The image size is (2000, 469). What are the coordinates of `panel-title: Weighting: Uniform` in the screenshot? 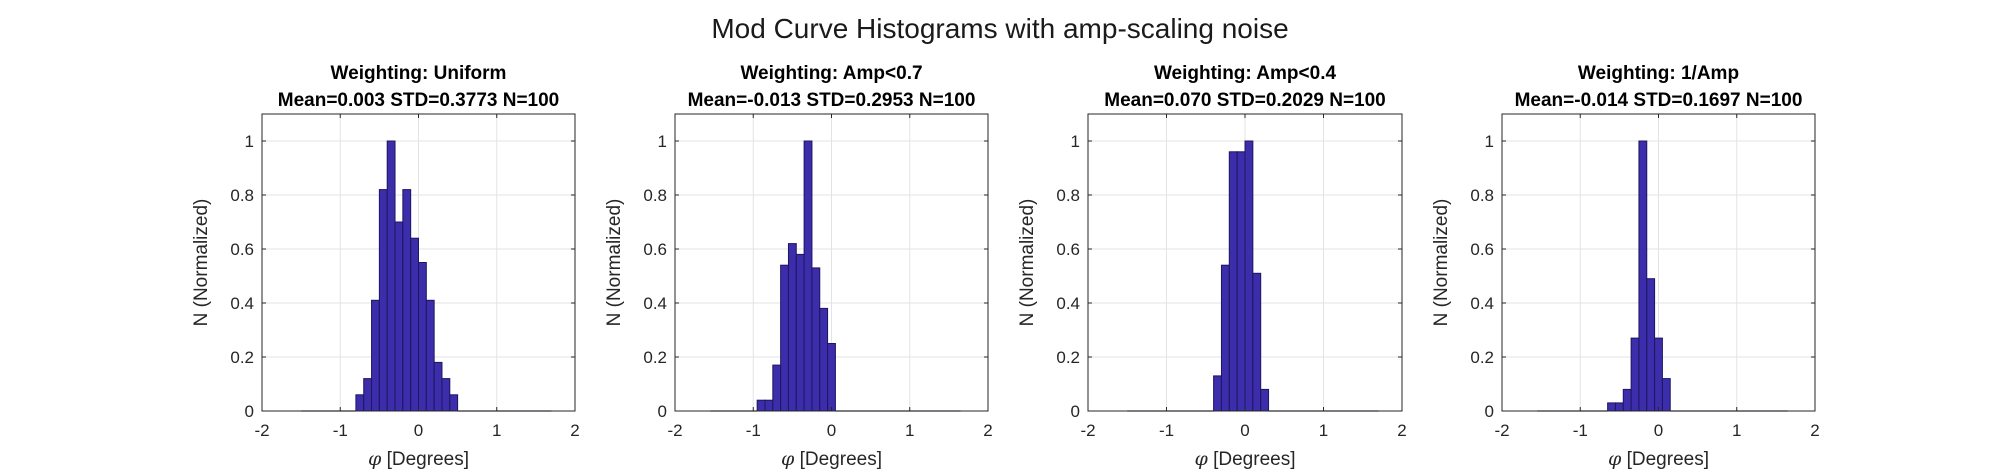 It's located at (419, 73).